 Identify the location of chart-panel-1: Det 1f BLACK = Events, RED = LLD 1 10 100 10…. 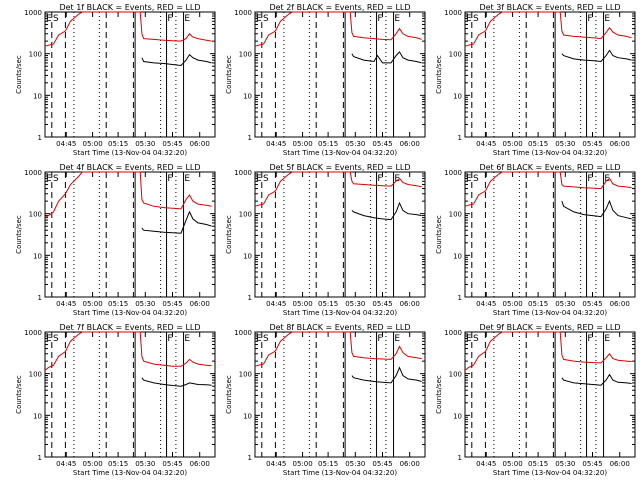
(115, 80).